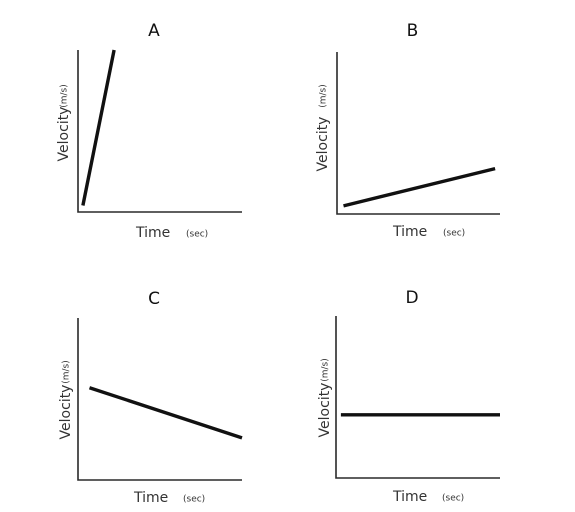 This screenshot has width=575, height=512. Describe the element at coordinates (453, 499) in the screenshot. I see `panel-d-x-axis-unit: (sec)` at that location.